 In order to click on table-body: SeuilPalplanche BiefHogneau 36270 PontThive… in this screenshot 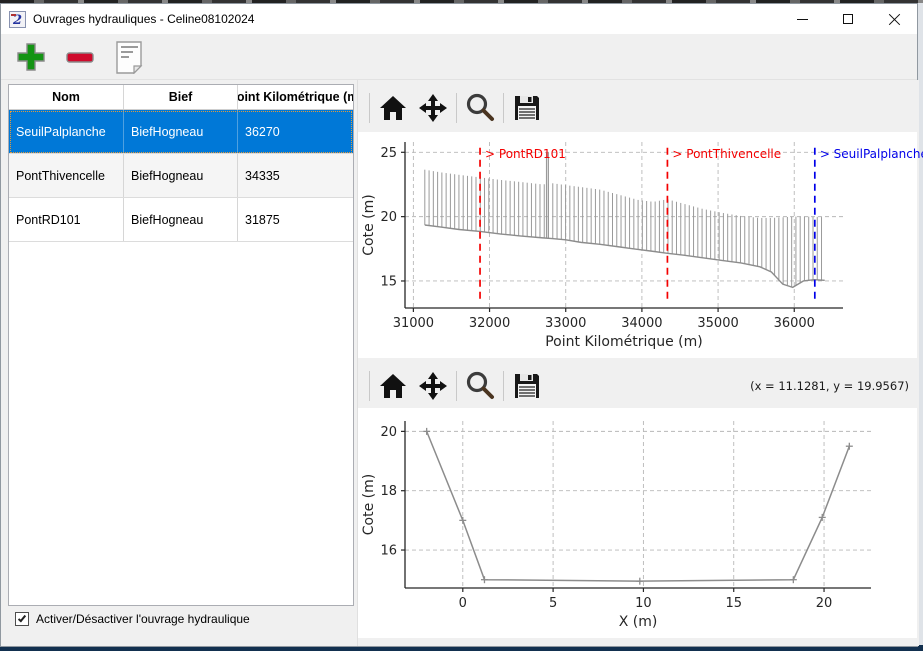, I will do `click(181, 176)`.